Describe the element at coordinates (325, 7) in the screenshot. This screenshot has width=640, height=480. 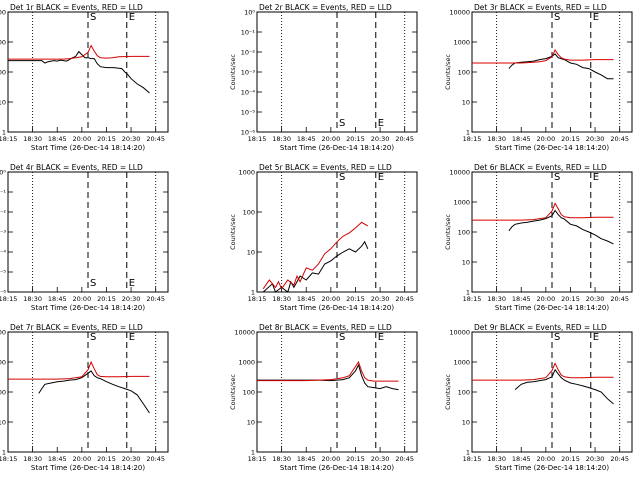
I see `chart-title: Det 2r BLACK = Events, RED = LLD` at that location.